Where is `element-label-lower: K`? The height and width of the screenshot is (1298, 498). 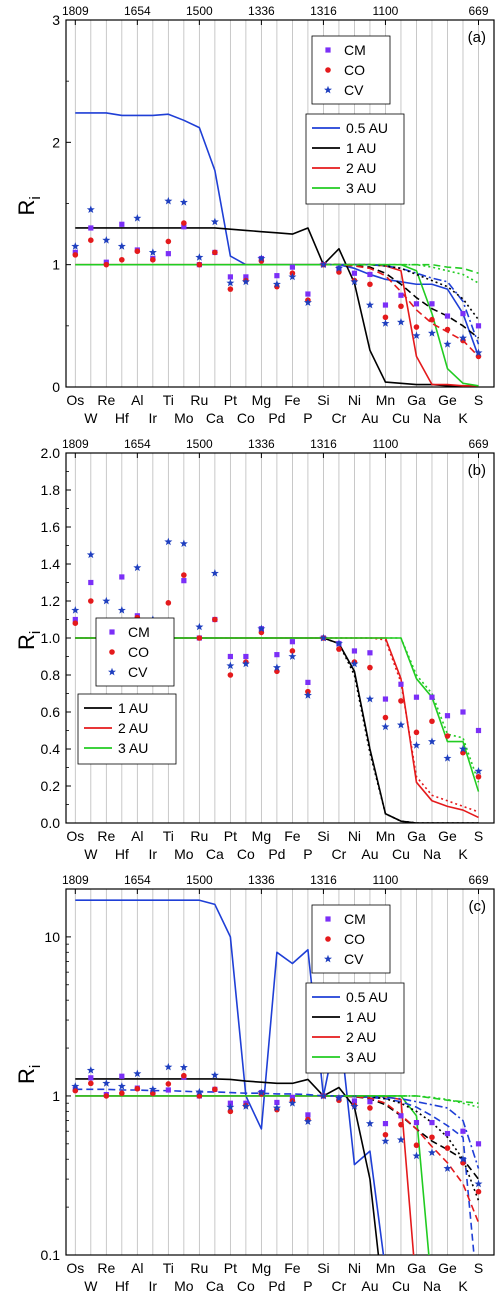
element-label-lower: K is located at coordinates (463, 1286).